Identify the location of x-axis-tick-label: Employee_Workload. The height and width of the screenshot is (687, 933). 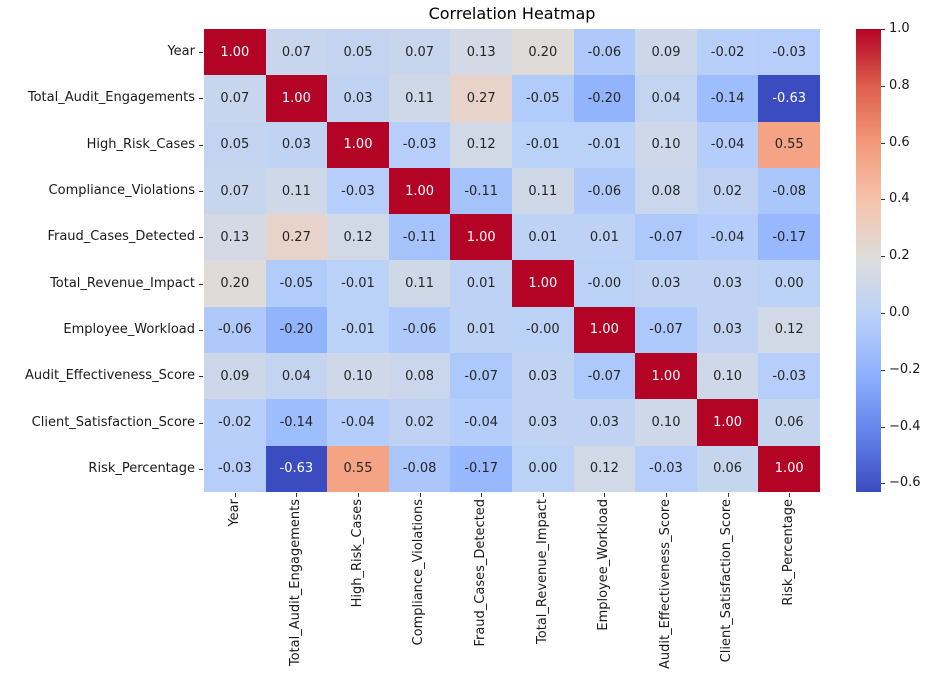
(604, 565).